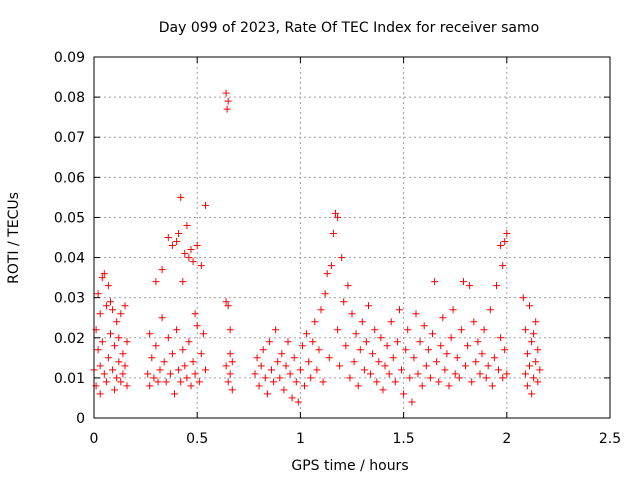  What do you see at coordinates (69, 218) in the screenshot?
I see `y-tick-label: 0.05` at bounding box center [69, 218].